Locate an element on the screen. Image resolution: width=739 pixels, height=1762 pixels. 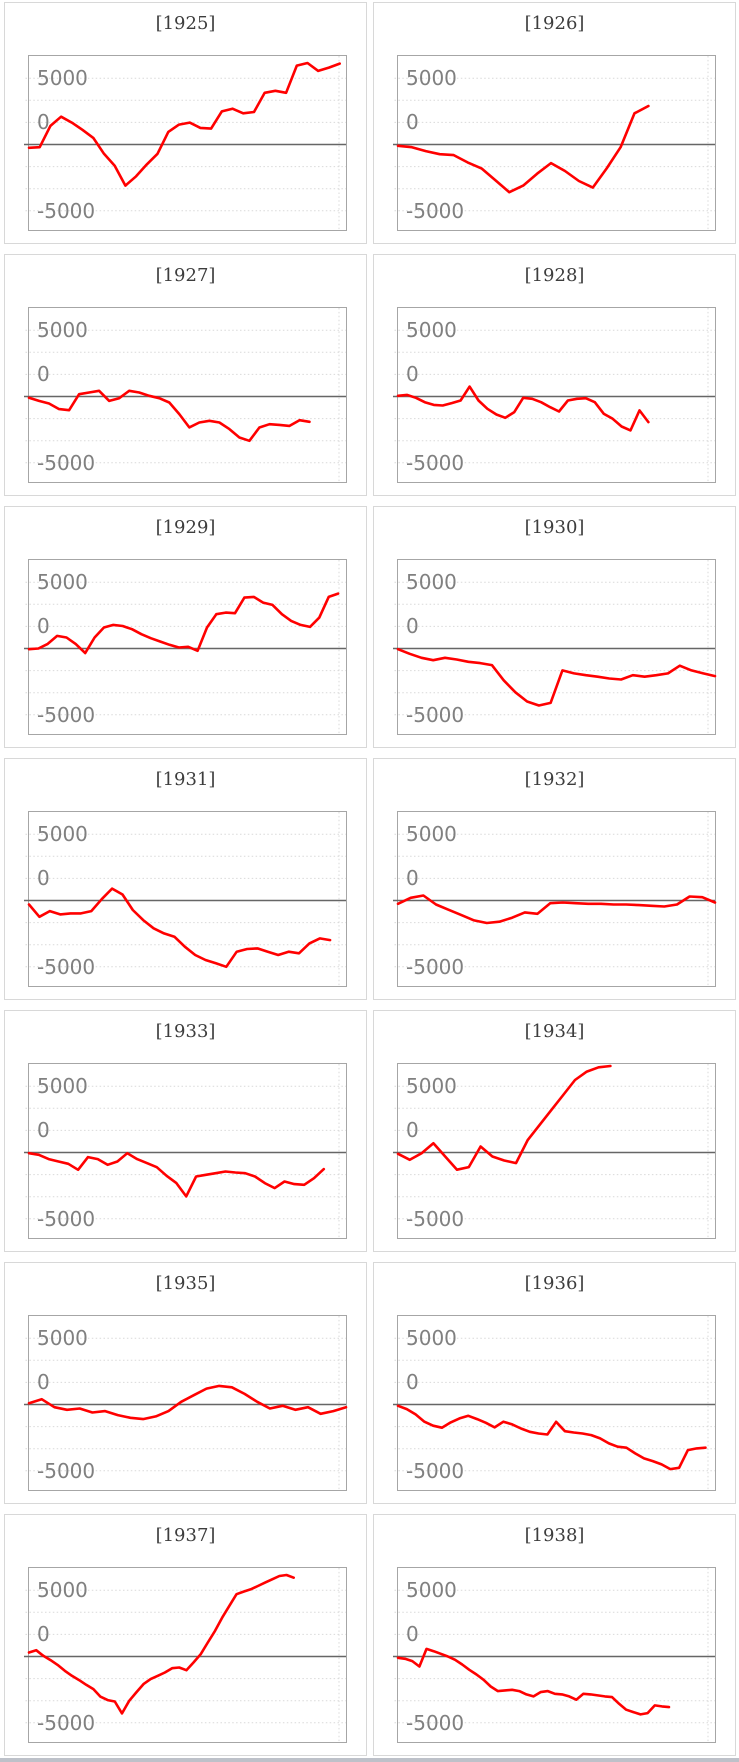
year-panel-1928: [1928] 5000 0 -5000 is located at coordinates (554, 375).